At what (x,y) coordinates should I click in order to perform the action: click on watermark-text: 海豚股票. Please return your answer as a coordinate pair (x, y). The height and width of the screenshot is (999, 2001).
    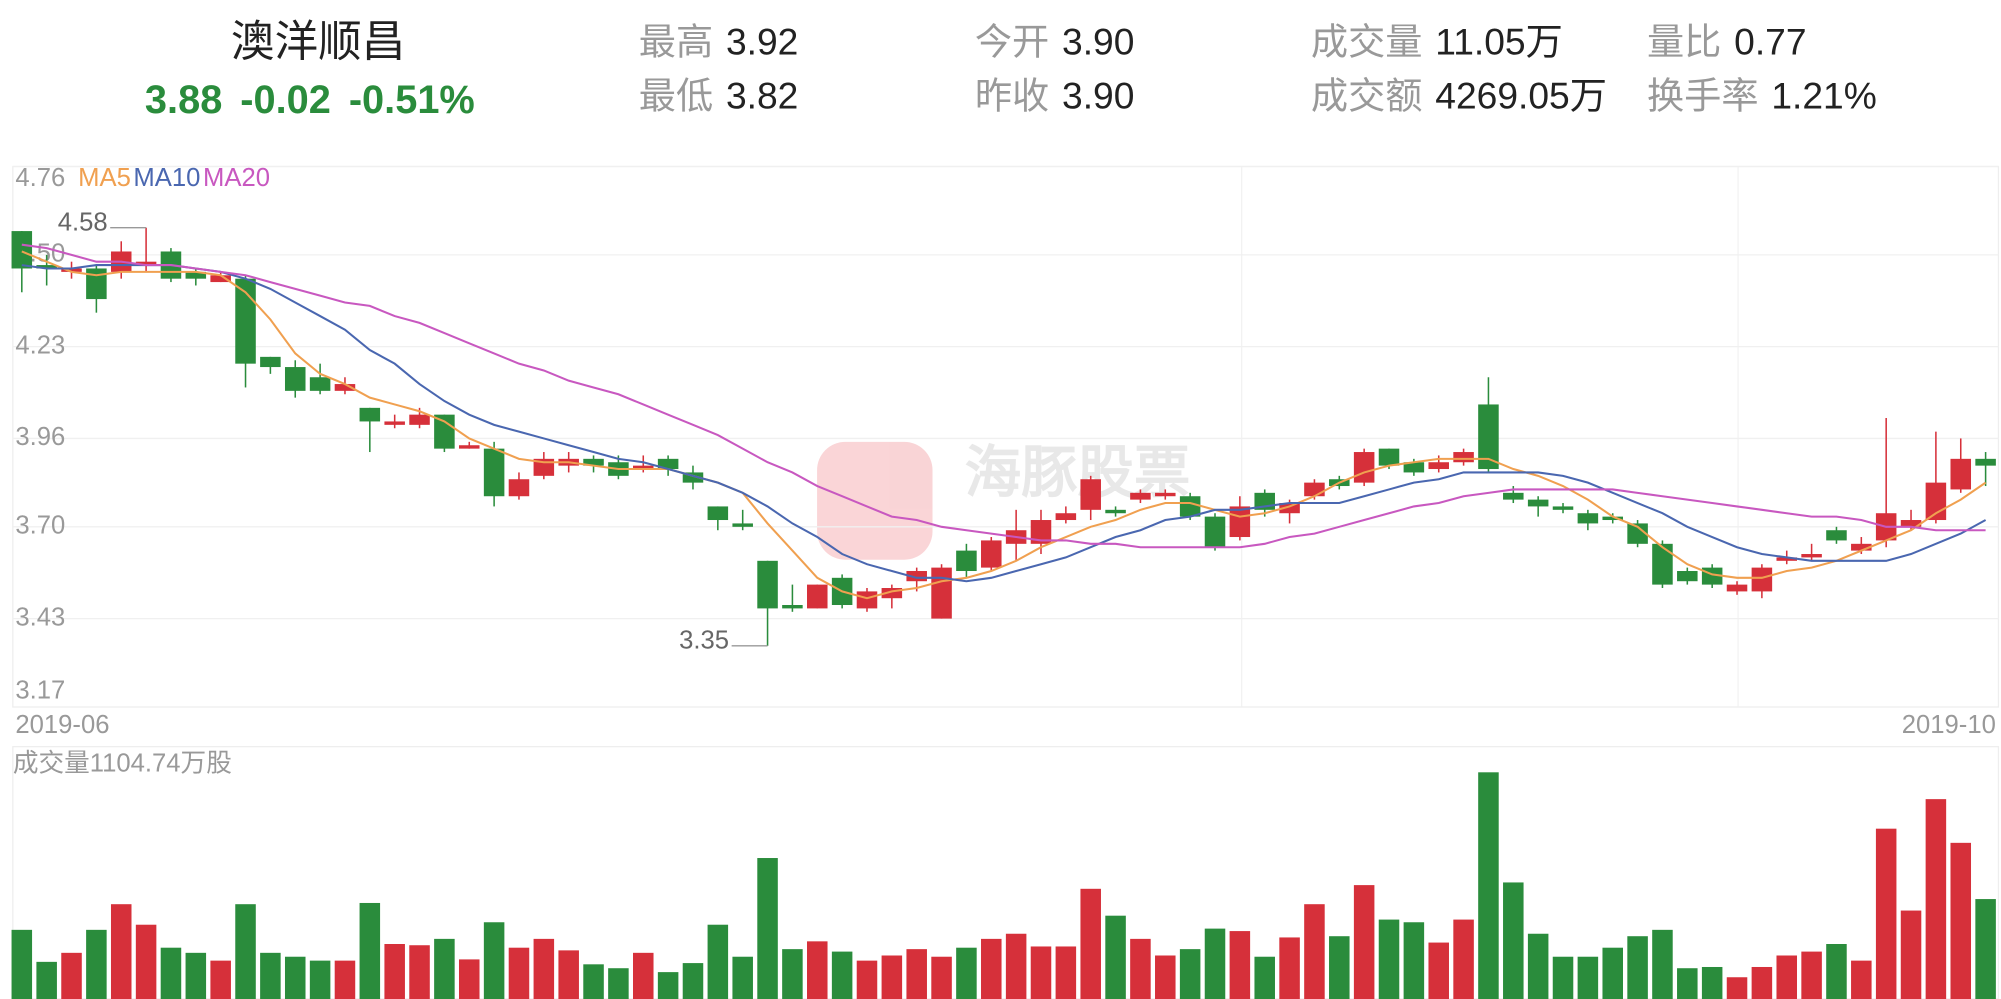
    Looking at the image, I should click on (1078, 471).